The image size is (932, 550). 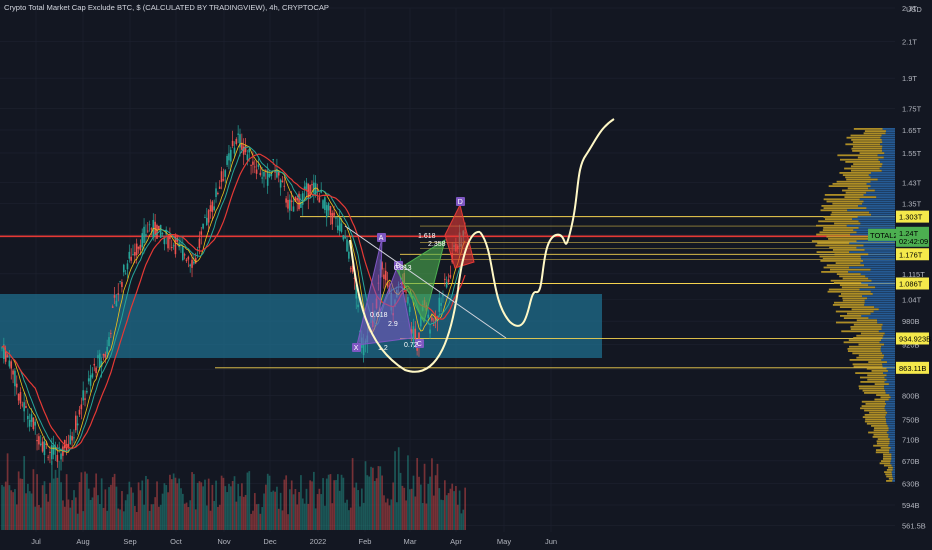 I want to click on pattern-label: 2.9, so click(x=393, y=324).